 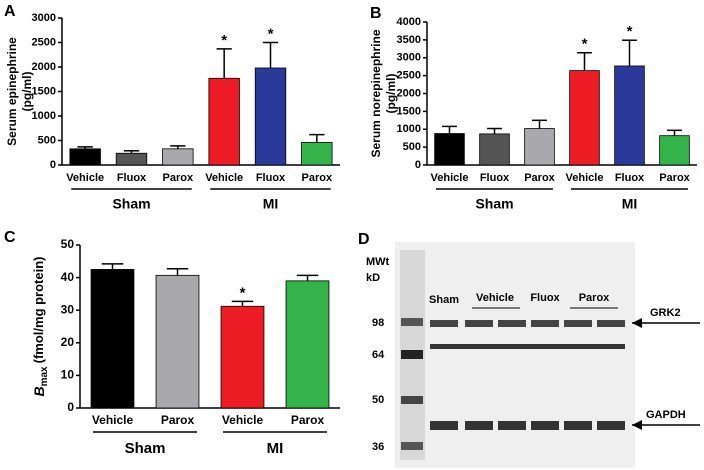 What do you see at coordinates (527, 346) in the screenshot?
I see `mid-band` at bounding box center [527, 346].